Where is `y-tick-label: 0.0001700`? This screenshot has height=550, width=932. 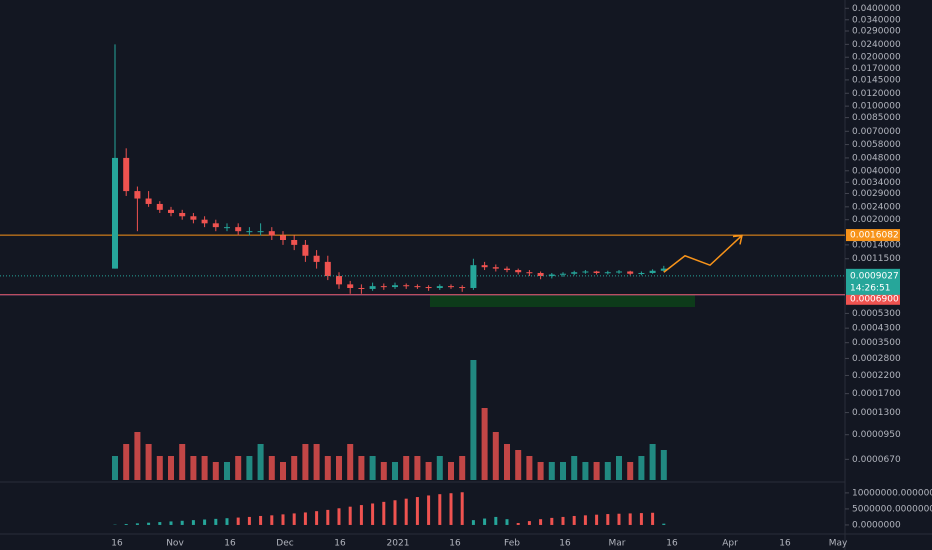
y-tick-label: 0.0001700 is located at coordinates (876, 394).